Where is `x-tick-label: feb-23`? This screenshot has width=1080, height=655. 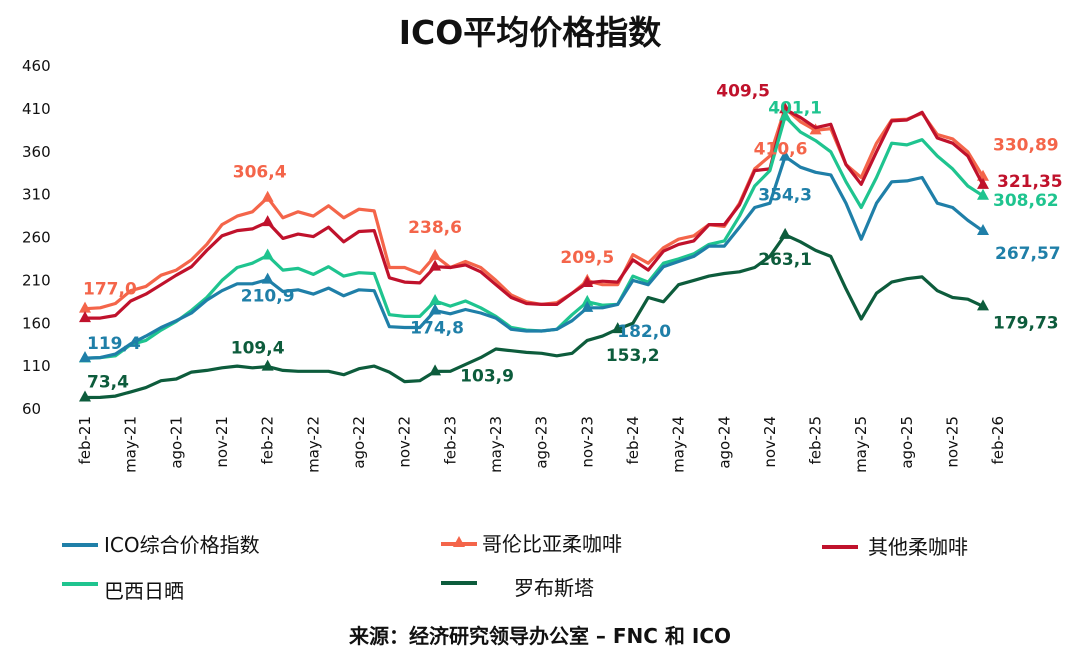
x-tick-label: feb-23 is located at coordinates (450, 440).